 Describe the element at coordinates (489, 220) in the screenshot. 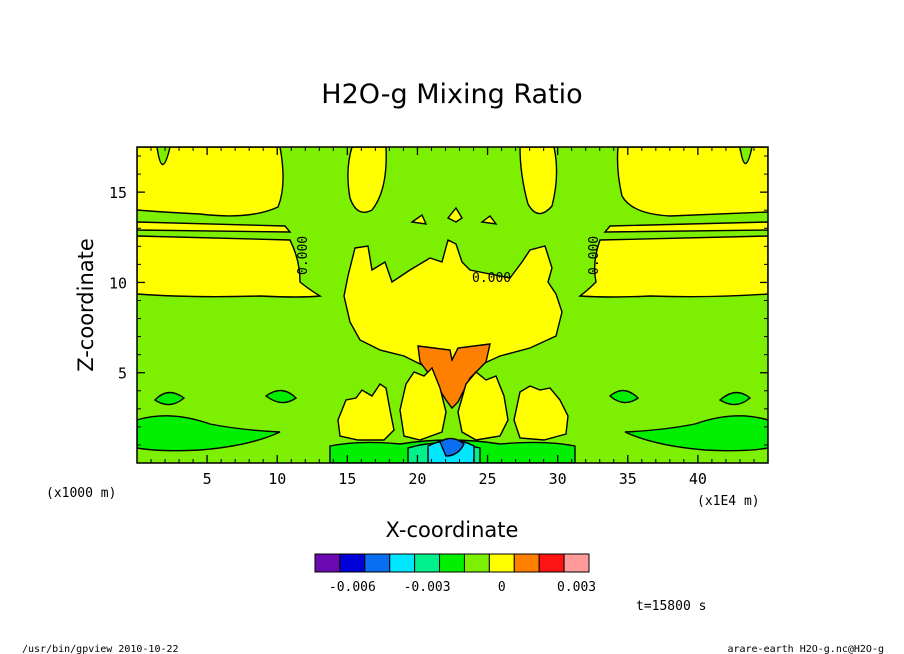

I see `cloud-top-right-wisp` at that location.